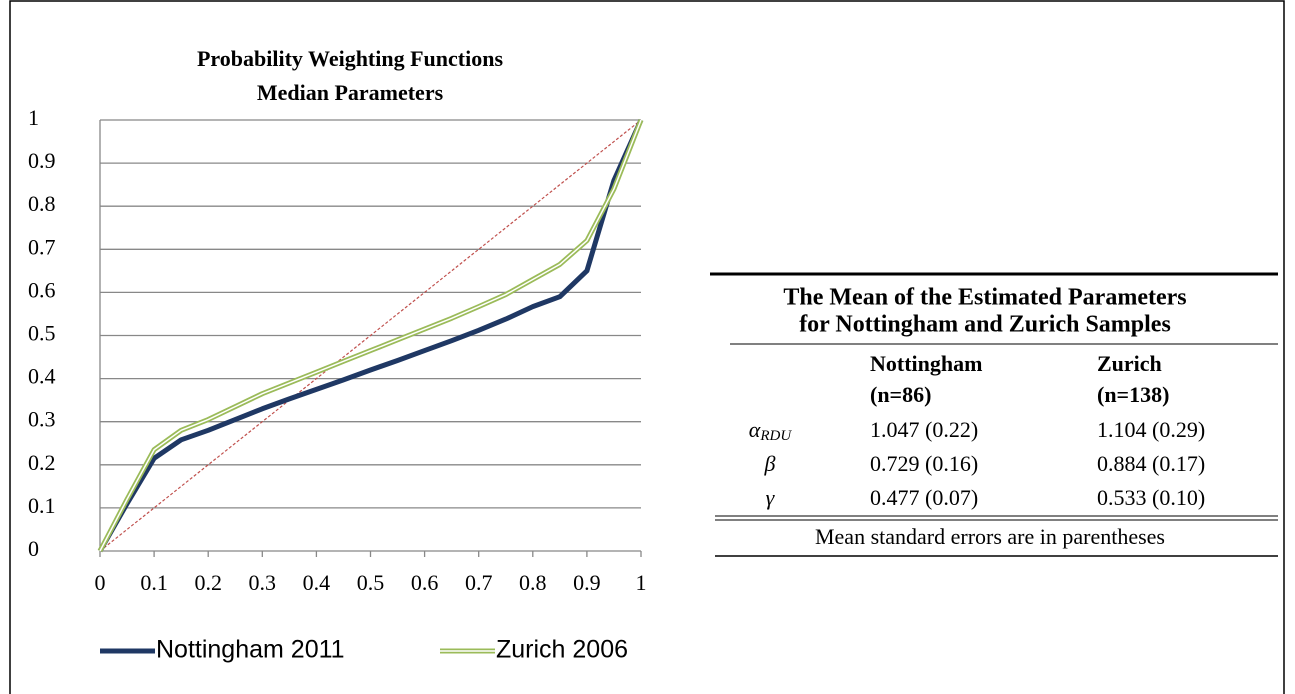  What do you see at coordinates (479, 582) in the screenshot?
I see `x-tick-label: 0.7` at bounding box center [479, 582].